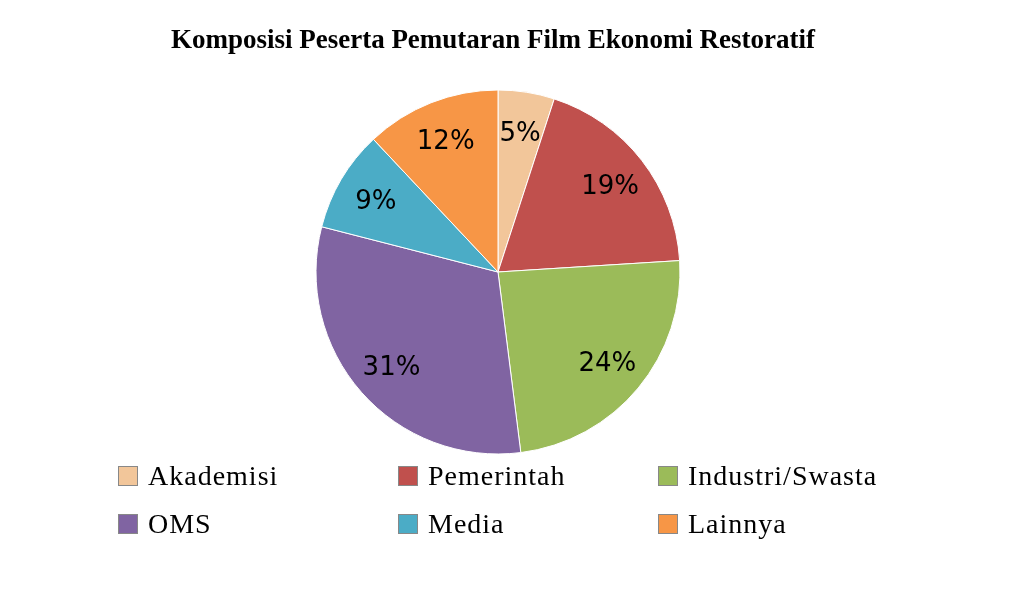 This screenshot has width=1024, height=600. Describe the element at coordinates (180, 524) in the screenshot. I see `legend-label: OMS` at that location.